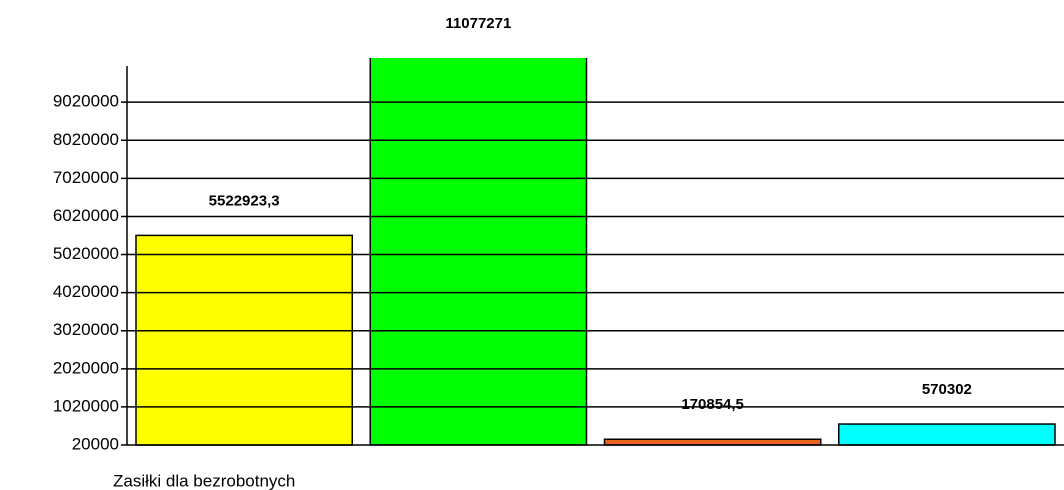 The height and width of the screenshot is (490, 1064). Describe the element at coordinates (86, 177) in the screenshot. I see `y-tick-label: 7020000` at that location.